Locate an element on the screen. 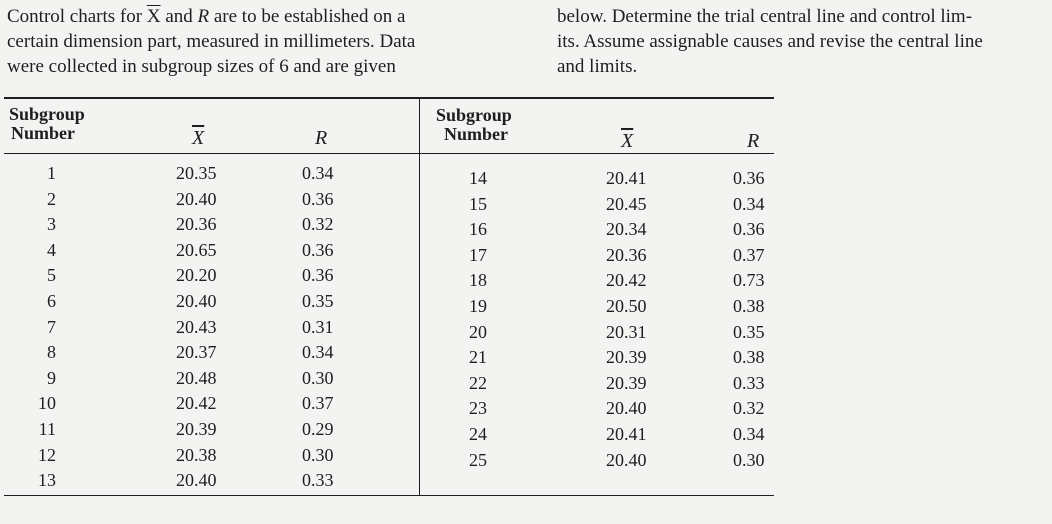 This screenshot has height=524, width=1052. table-cell: 5 is located at coordinates (51, 275).